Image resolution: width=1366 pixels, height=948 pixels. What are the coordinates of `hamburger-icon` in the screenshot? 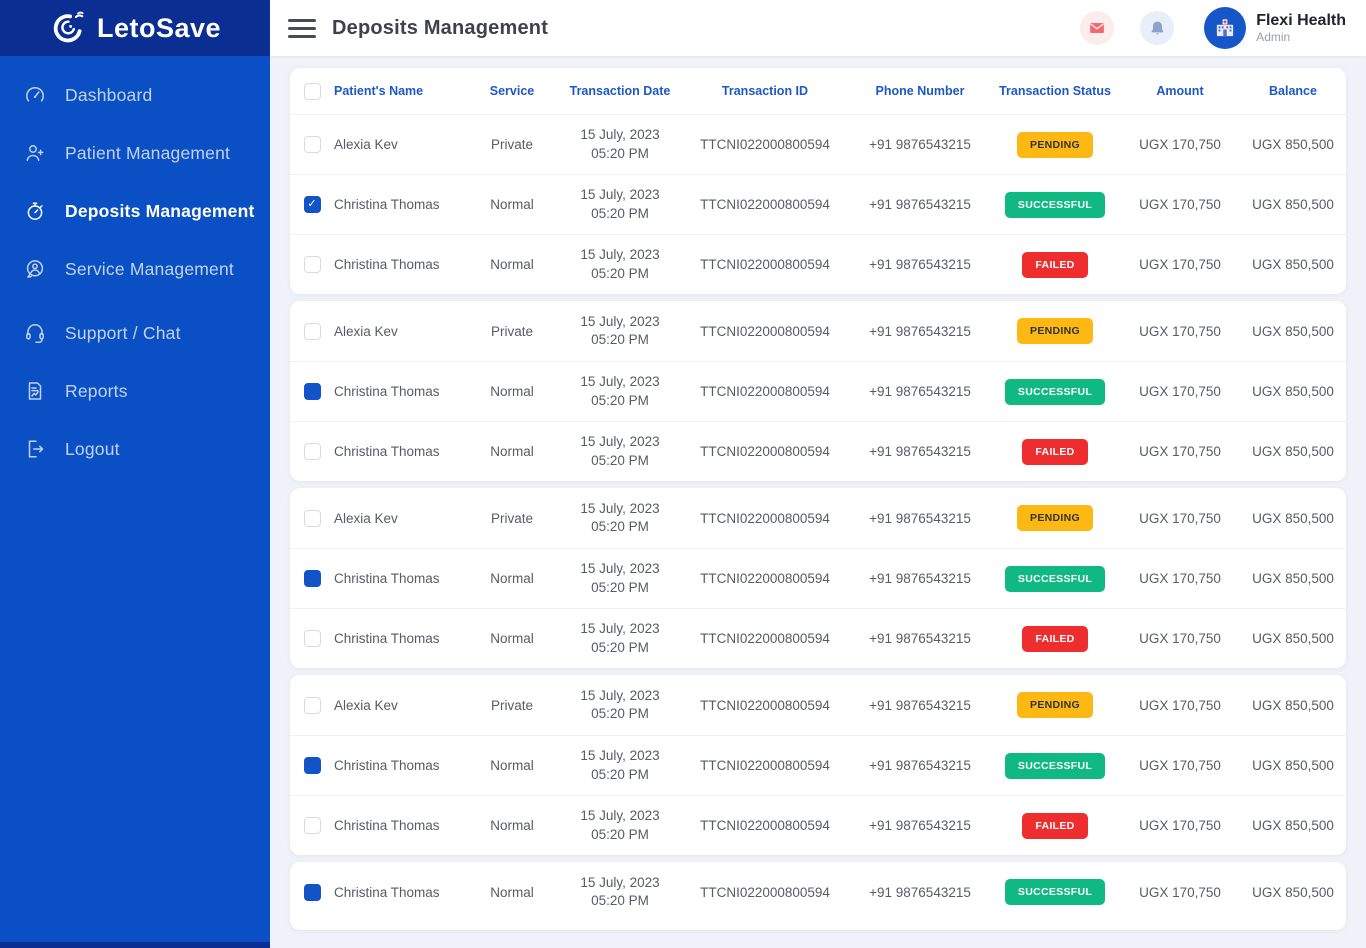 It's located at (302, 28).